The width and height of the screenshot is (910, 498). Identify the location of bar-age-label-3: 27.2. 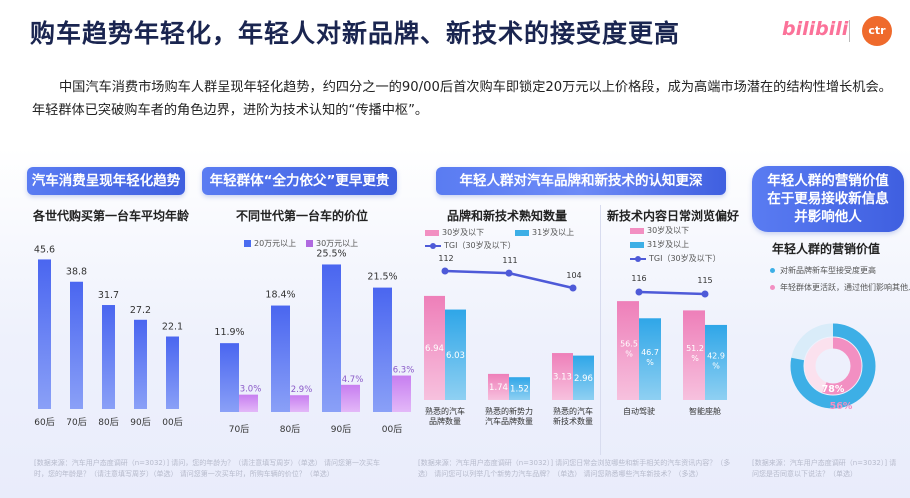
(140, 310).